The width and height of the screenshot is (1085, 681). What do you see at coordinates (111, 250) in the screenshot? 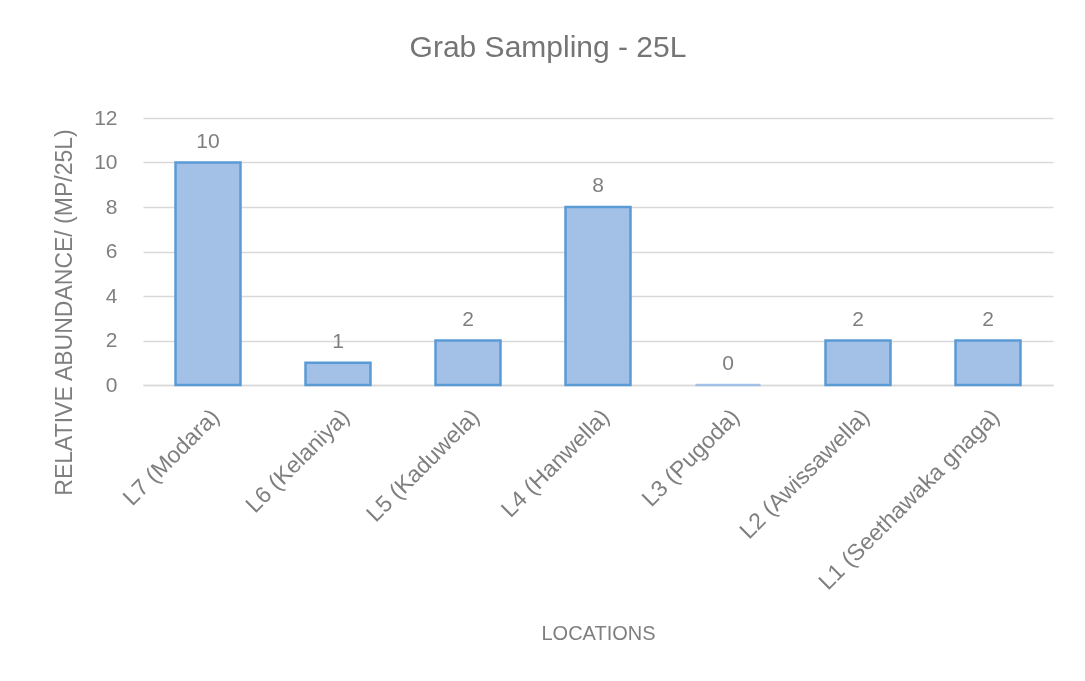
I see `y-tick-label: 6` at bounding box center [111, 250].